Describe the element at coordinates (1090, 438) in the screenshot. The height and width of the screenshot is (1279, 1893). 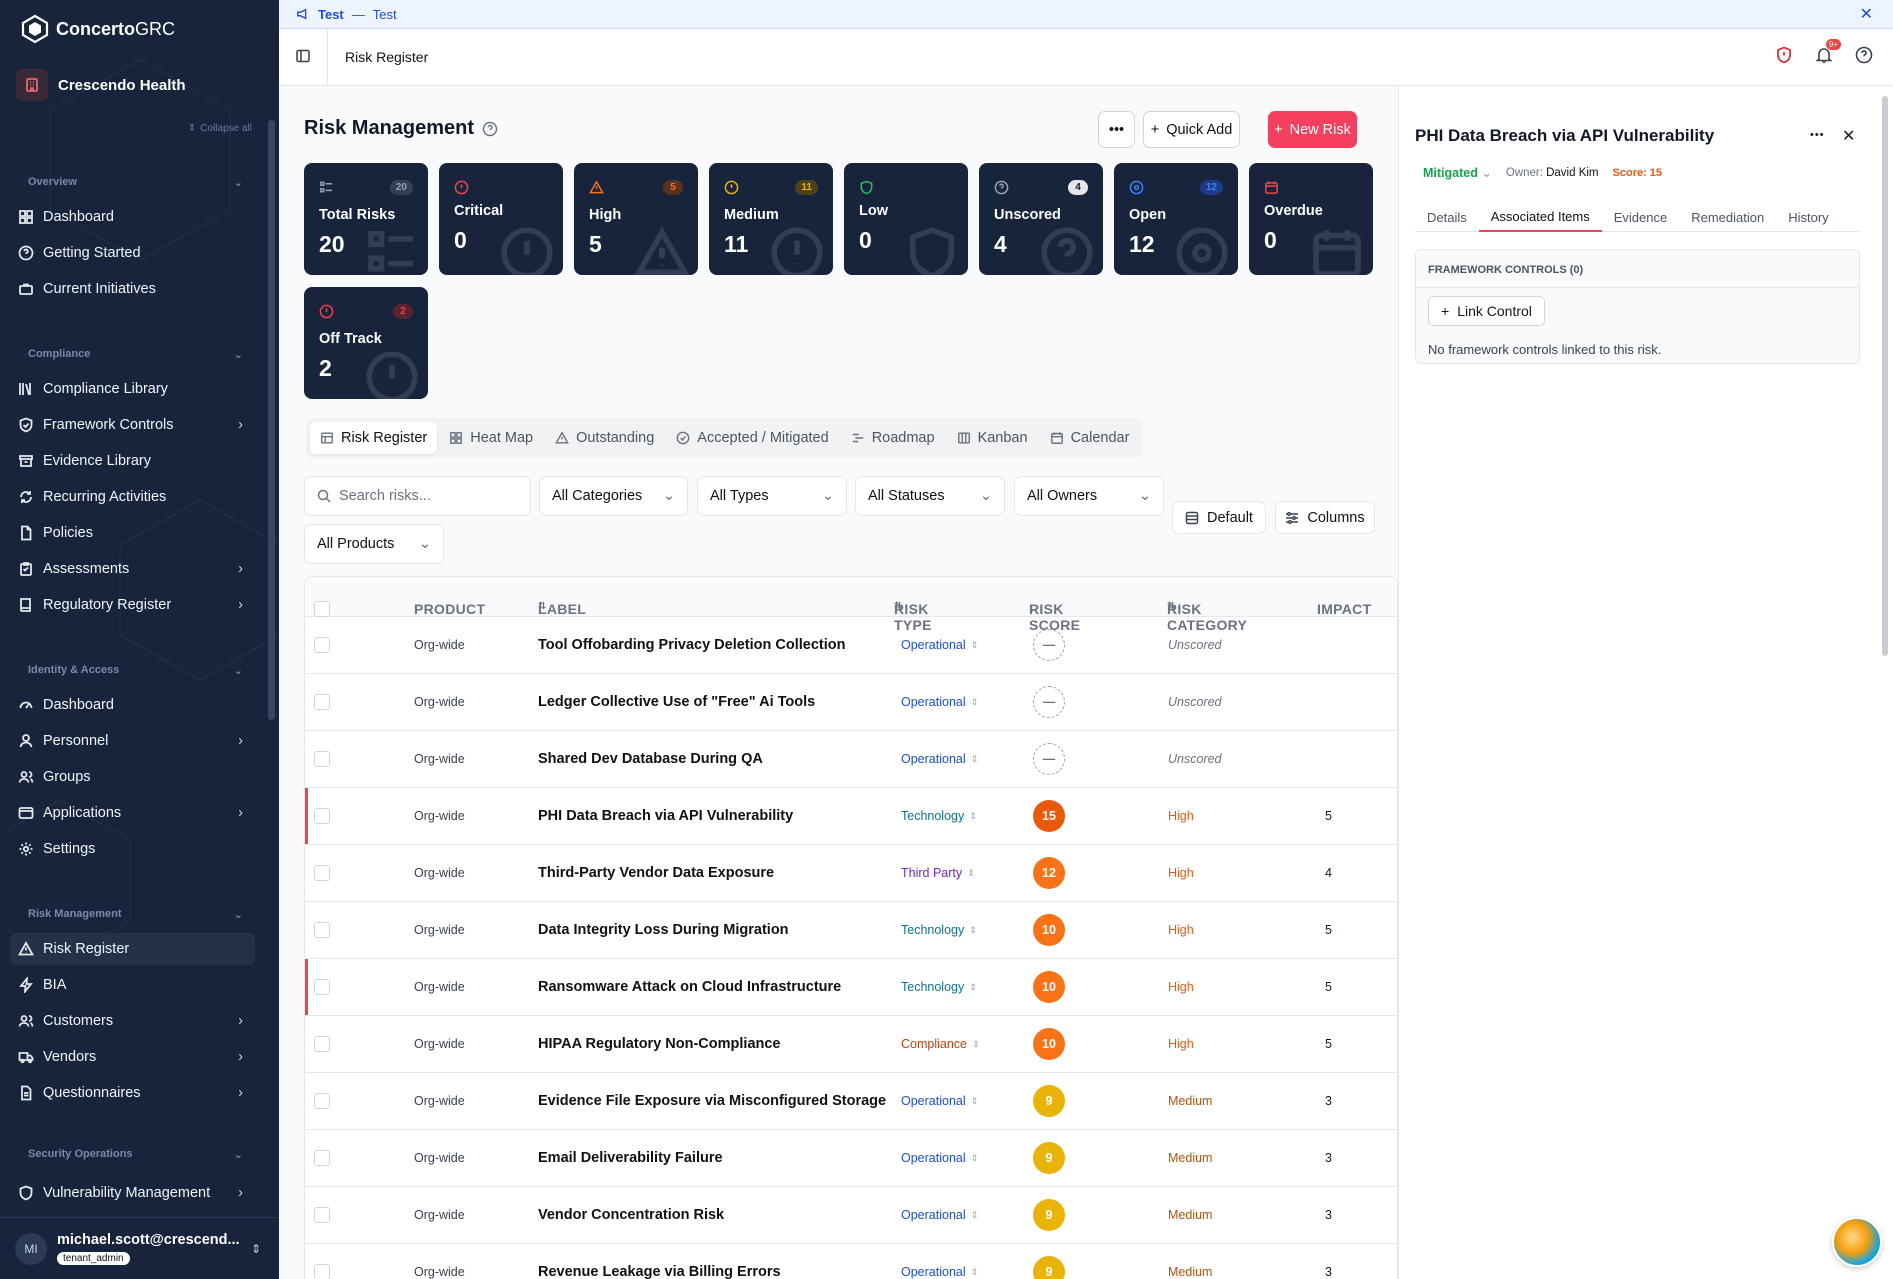
I see `tab-calendar: Calendar` at that location.